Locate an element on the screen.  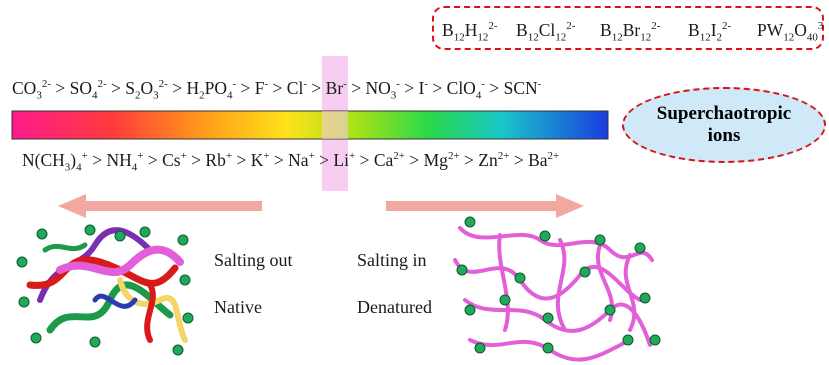
denatured-ion-dots is located at coordinates (558, 285).